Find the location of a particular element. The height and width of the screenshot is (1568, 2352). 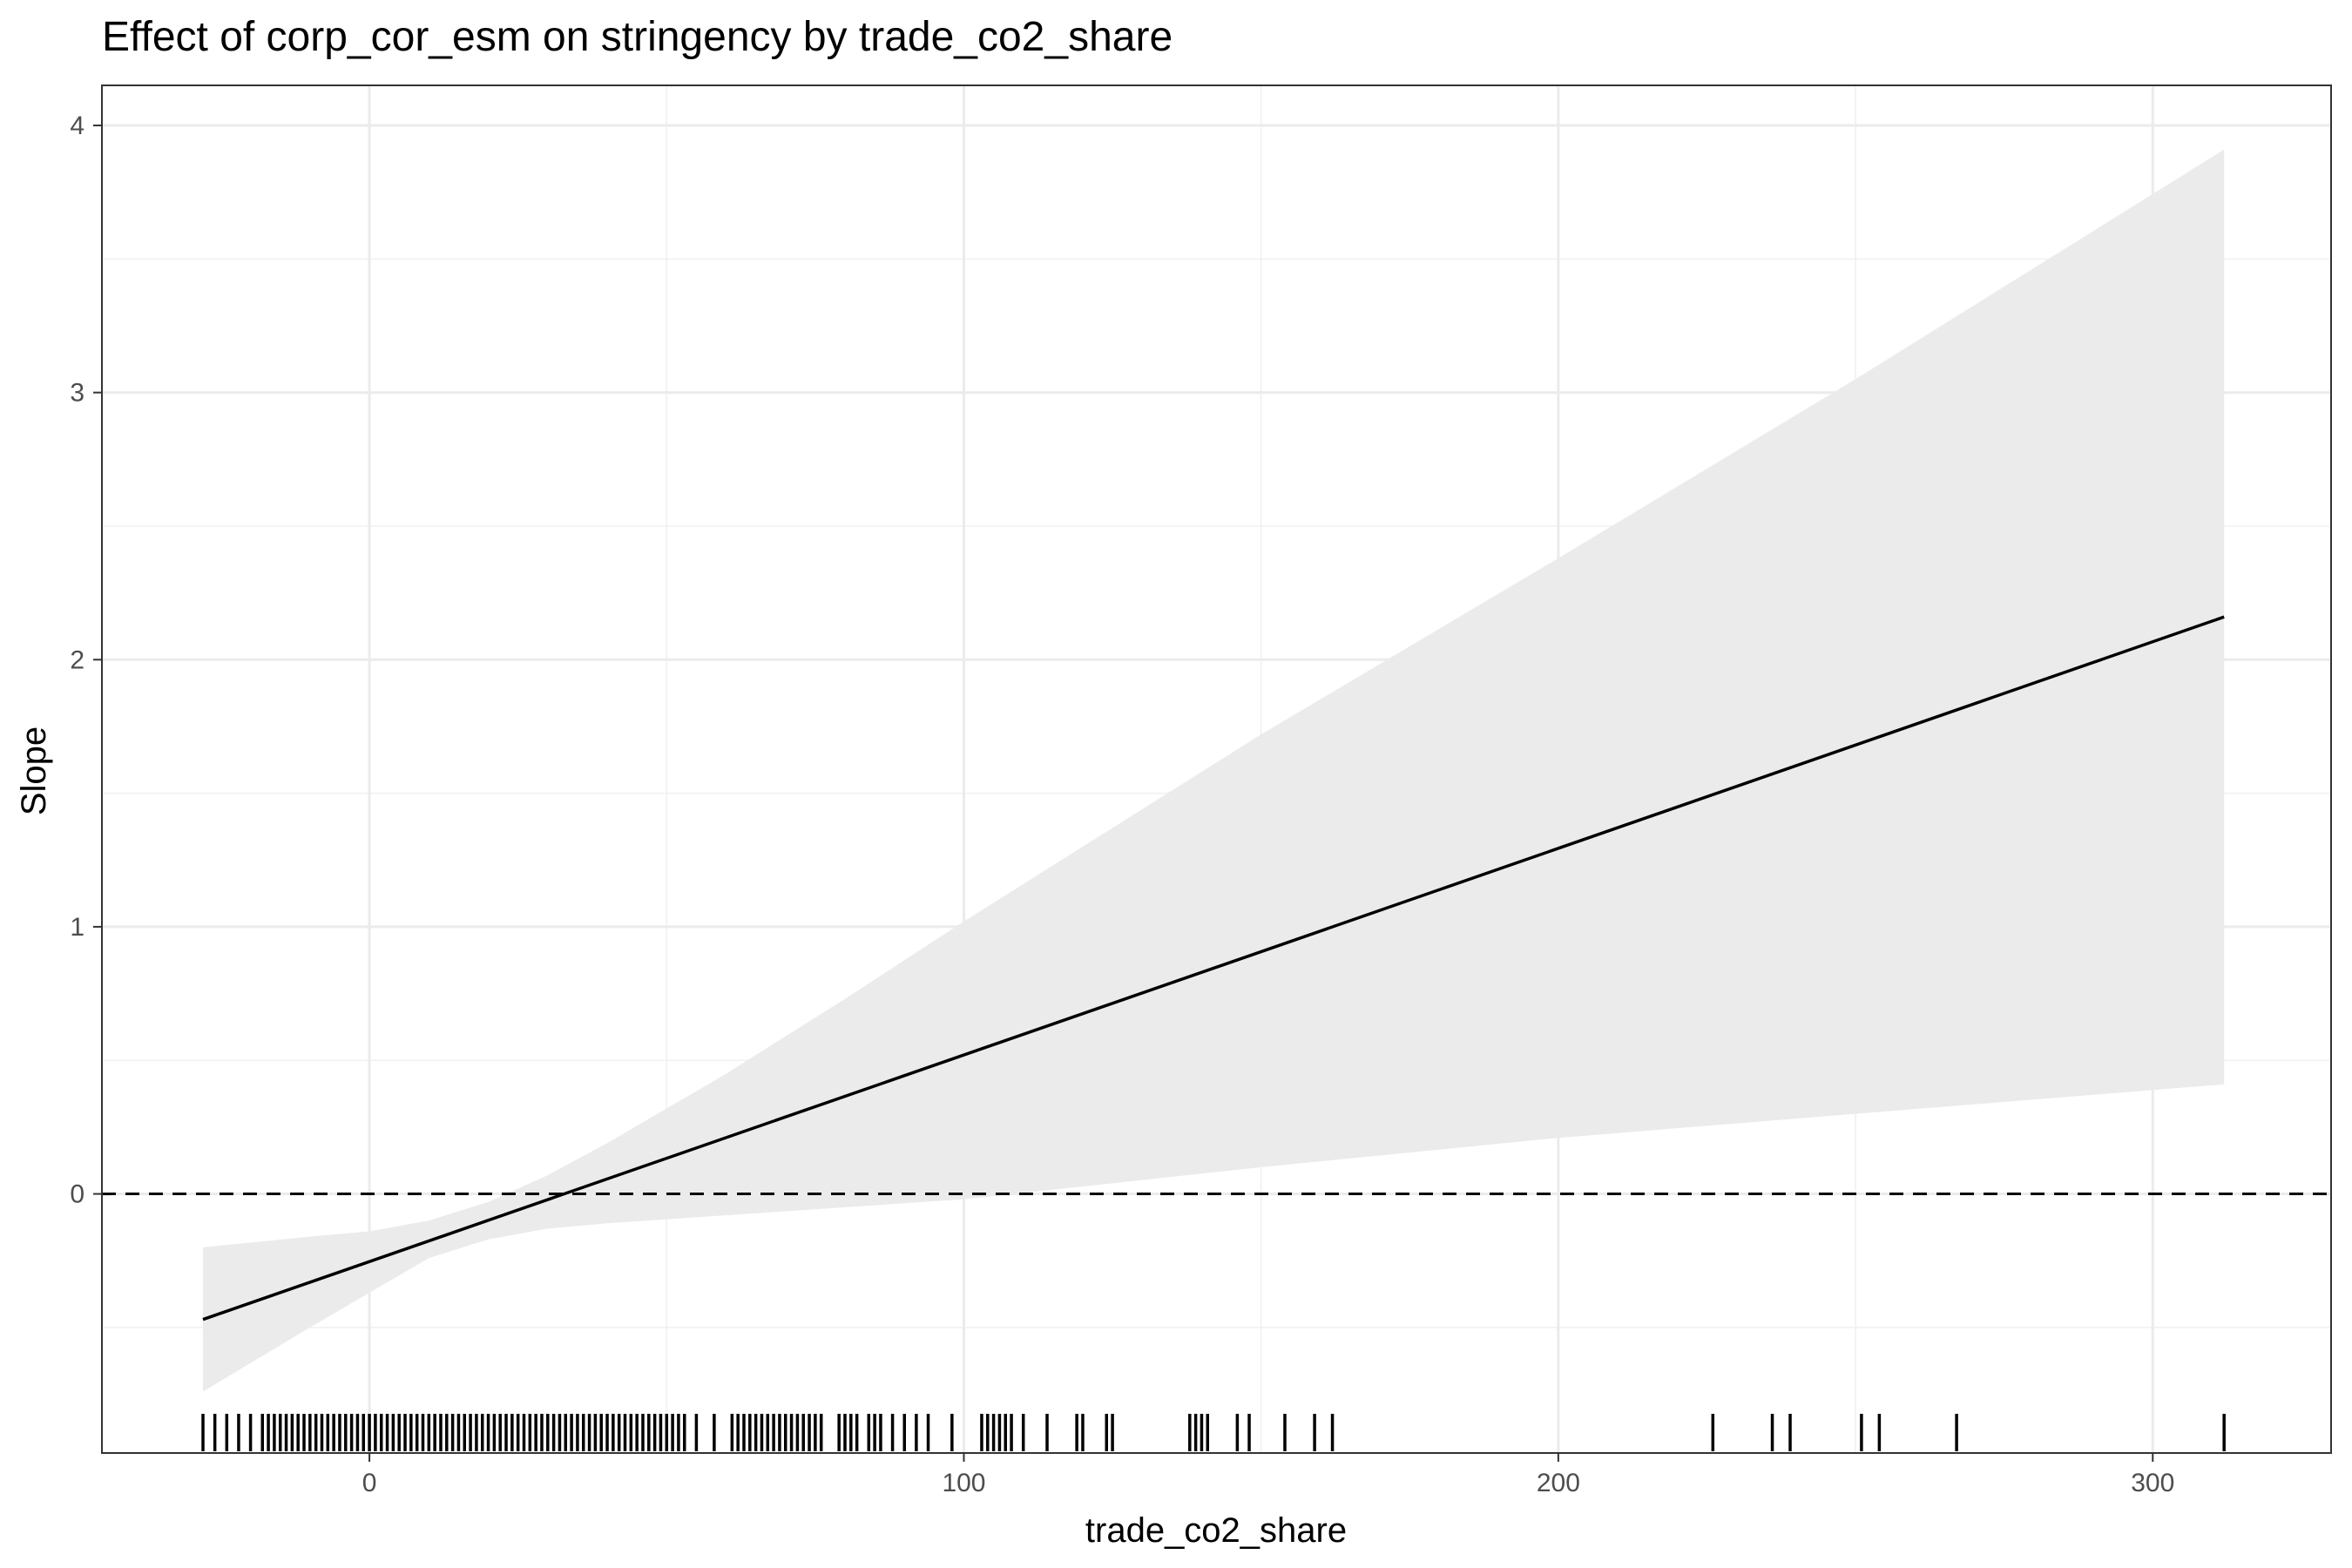

x-tick-label: 300 is located at coordinates (2152, 1483).